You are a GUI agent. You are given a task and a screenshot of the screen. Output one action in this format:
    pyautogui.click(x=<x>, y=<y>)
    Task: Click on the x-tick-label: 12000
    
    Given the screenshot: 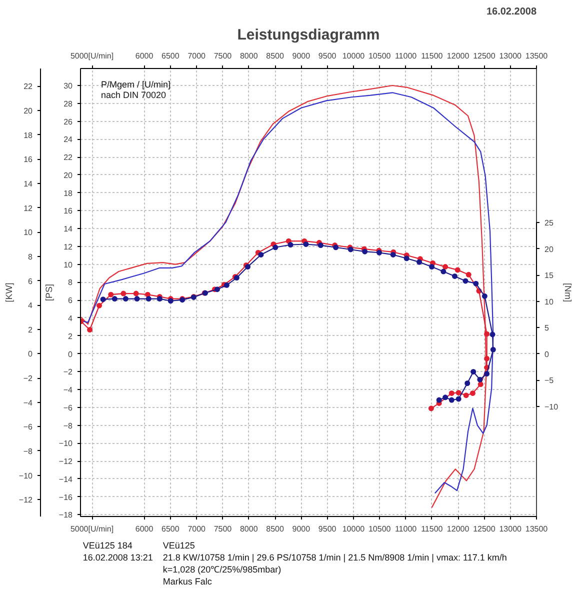 What is the action you would take?
    pyautogui.click(x=458, y=529)
    